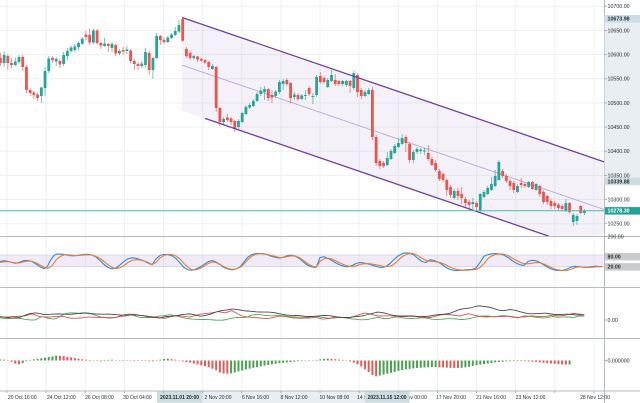 Image resolution: width=640 pixels, height=403 pixels. What do you see at coordinates (619, 20) in the screenshot?
I see `svg-text: 10673.98` at bounding box center [619, 20].